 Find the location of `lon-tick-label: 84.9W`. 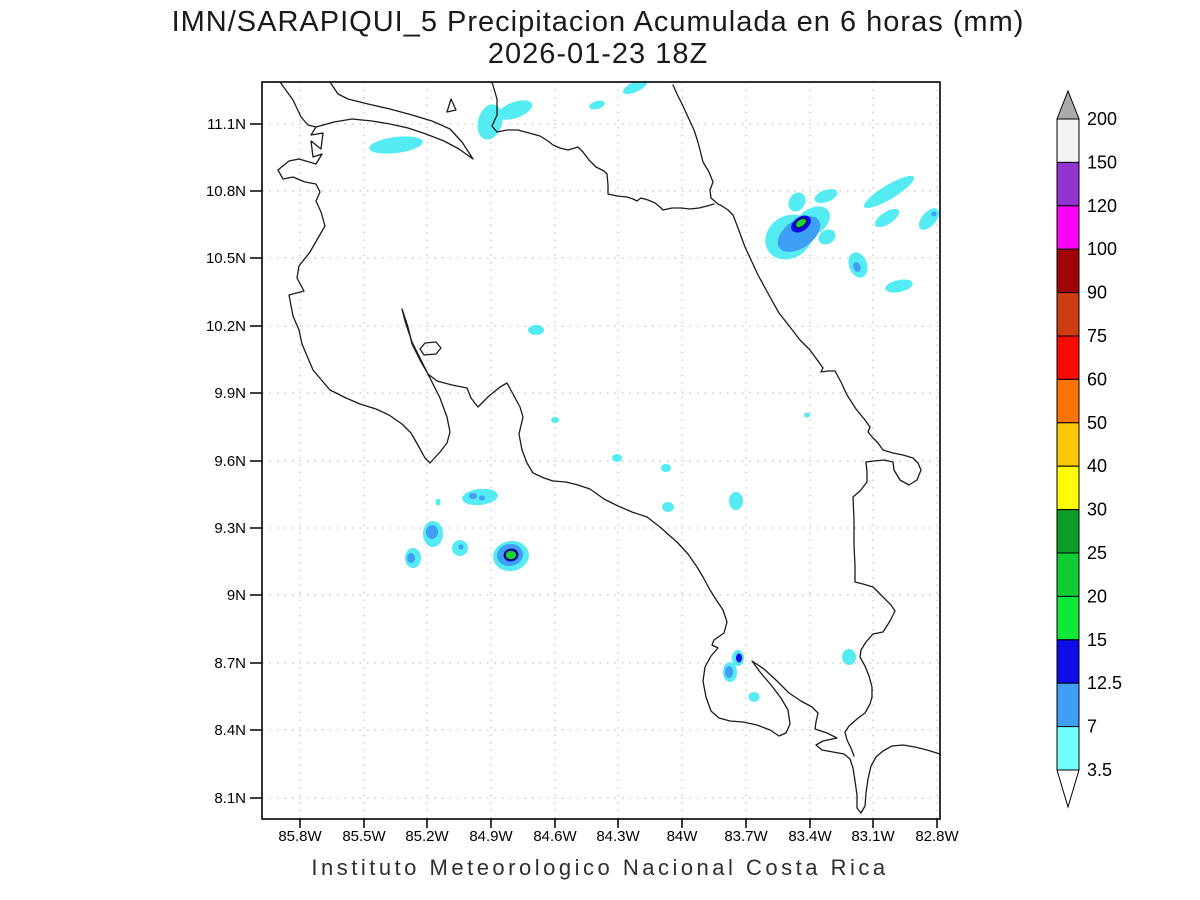

lon-tick-label: 84.9W is located at coordinates (491, 836).